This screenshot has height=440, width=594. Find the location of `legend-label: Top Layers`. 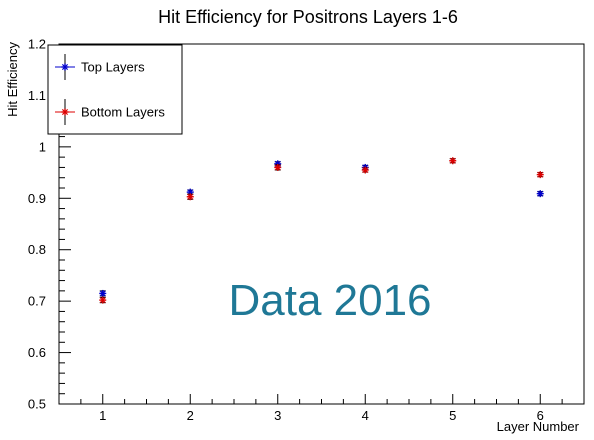

legend-label: Top Layers is located at coordinates (113, 67).